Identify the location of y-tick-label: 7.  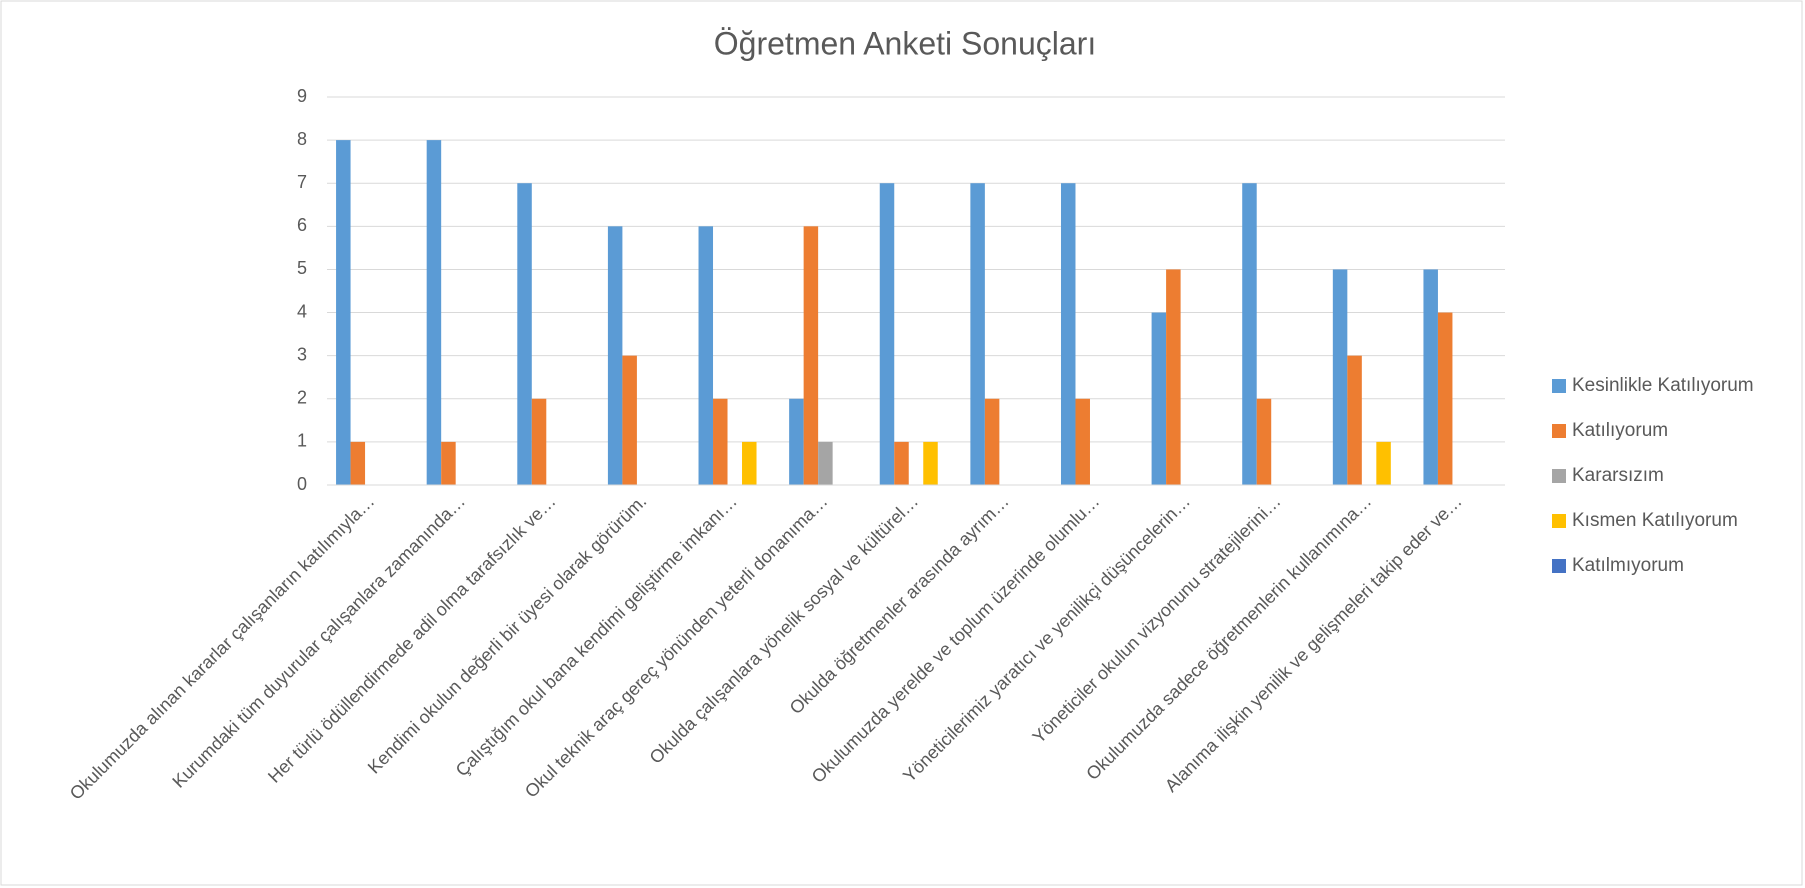
(302, 182).